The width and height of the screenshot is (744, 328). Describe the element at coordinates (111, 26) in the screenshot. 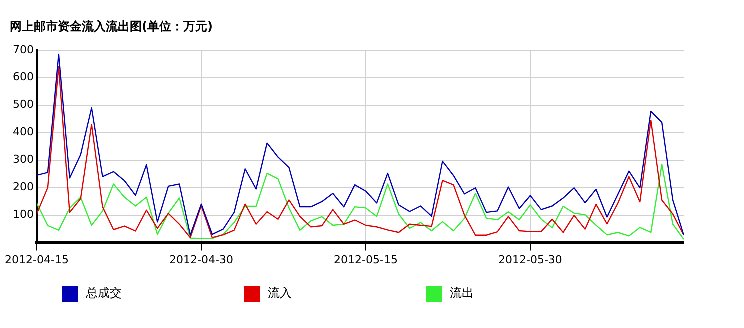

I see `chart-title: 网上邮市资金流入流出图(单位：万元)` at that location.